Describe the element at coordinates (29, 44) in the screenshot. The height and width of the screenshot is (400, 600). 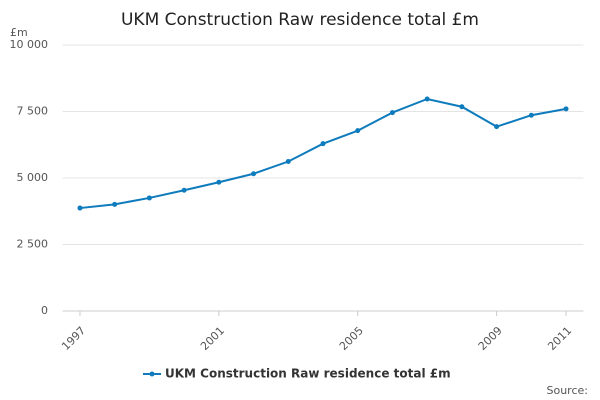
I see `y-tick-label: 10 000` at that location.